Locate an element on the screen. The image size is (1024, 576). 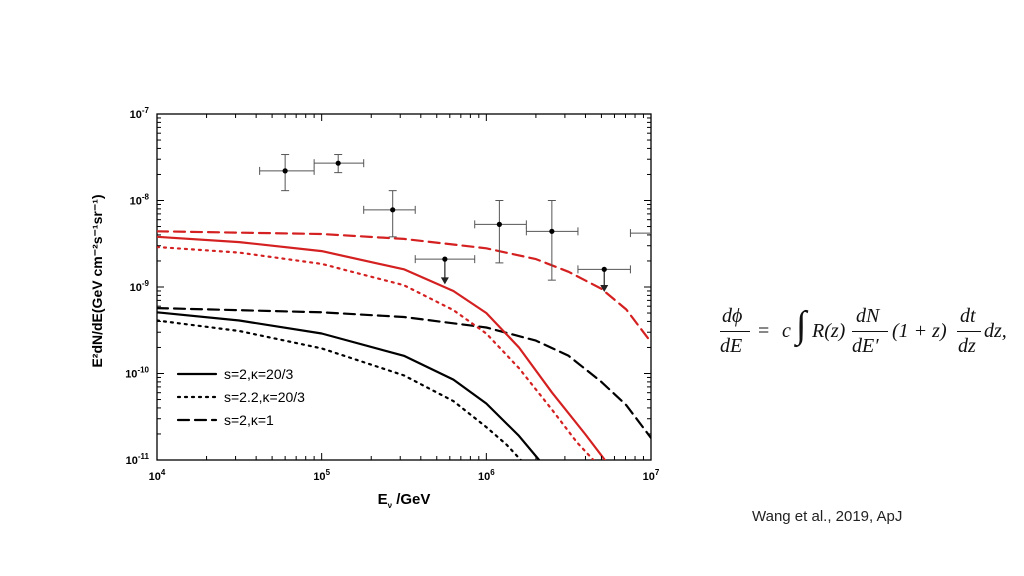
x-tick-label: 10⁷ is located at coordinates (651, 475).